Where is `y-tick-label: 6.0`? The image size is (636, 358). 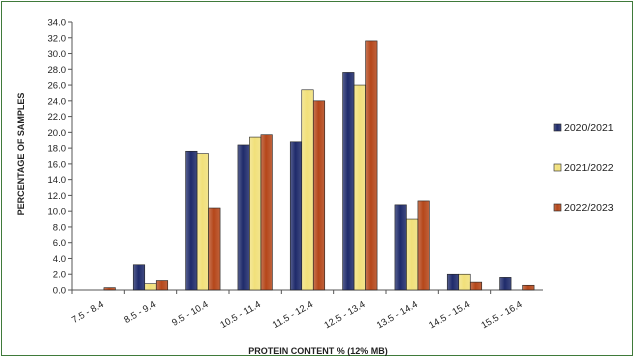
y-tick-label: 6.0 is located at coordinates (59, 243).